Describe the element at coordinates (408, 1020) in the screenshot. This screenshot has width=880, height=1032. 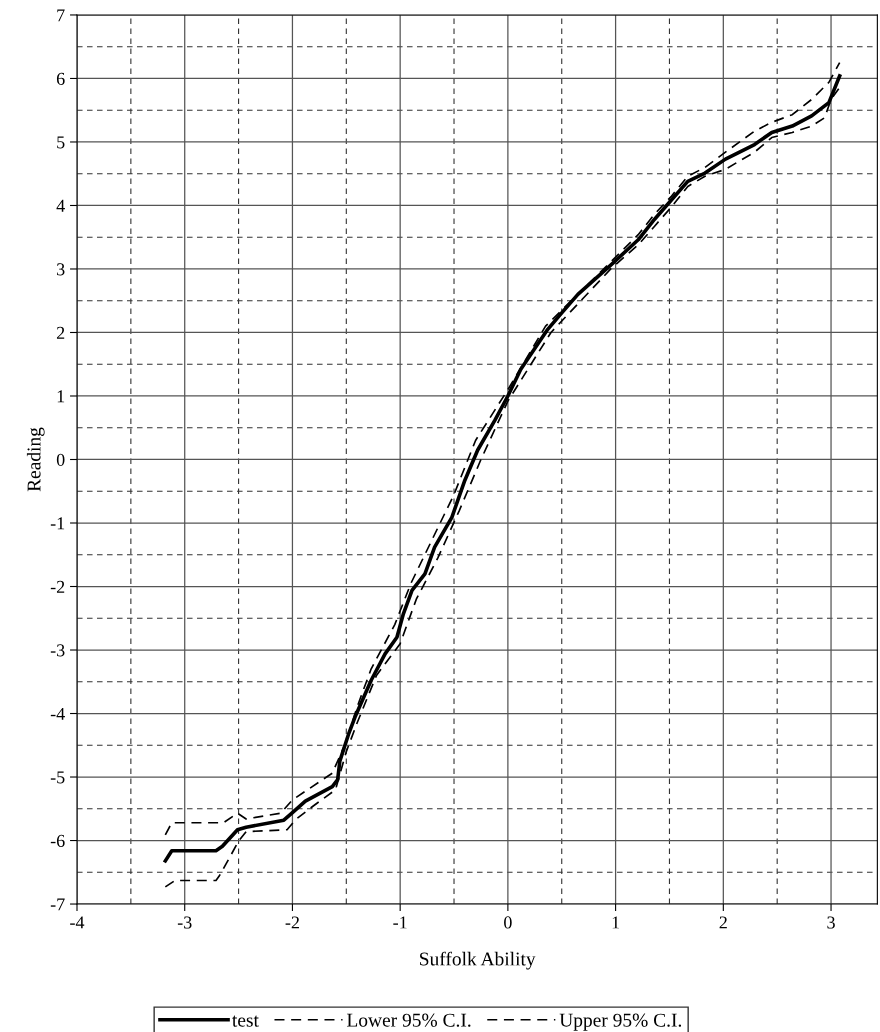
I see `legend-label: Lower 95% C.I.` at that location.